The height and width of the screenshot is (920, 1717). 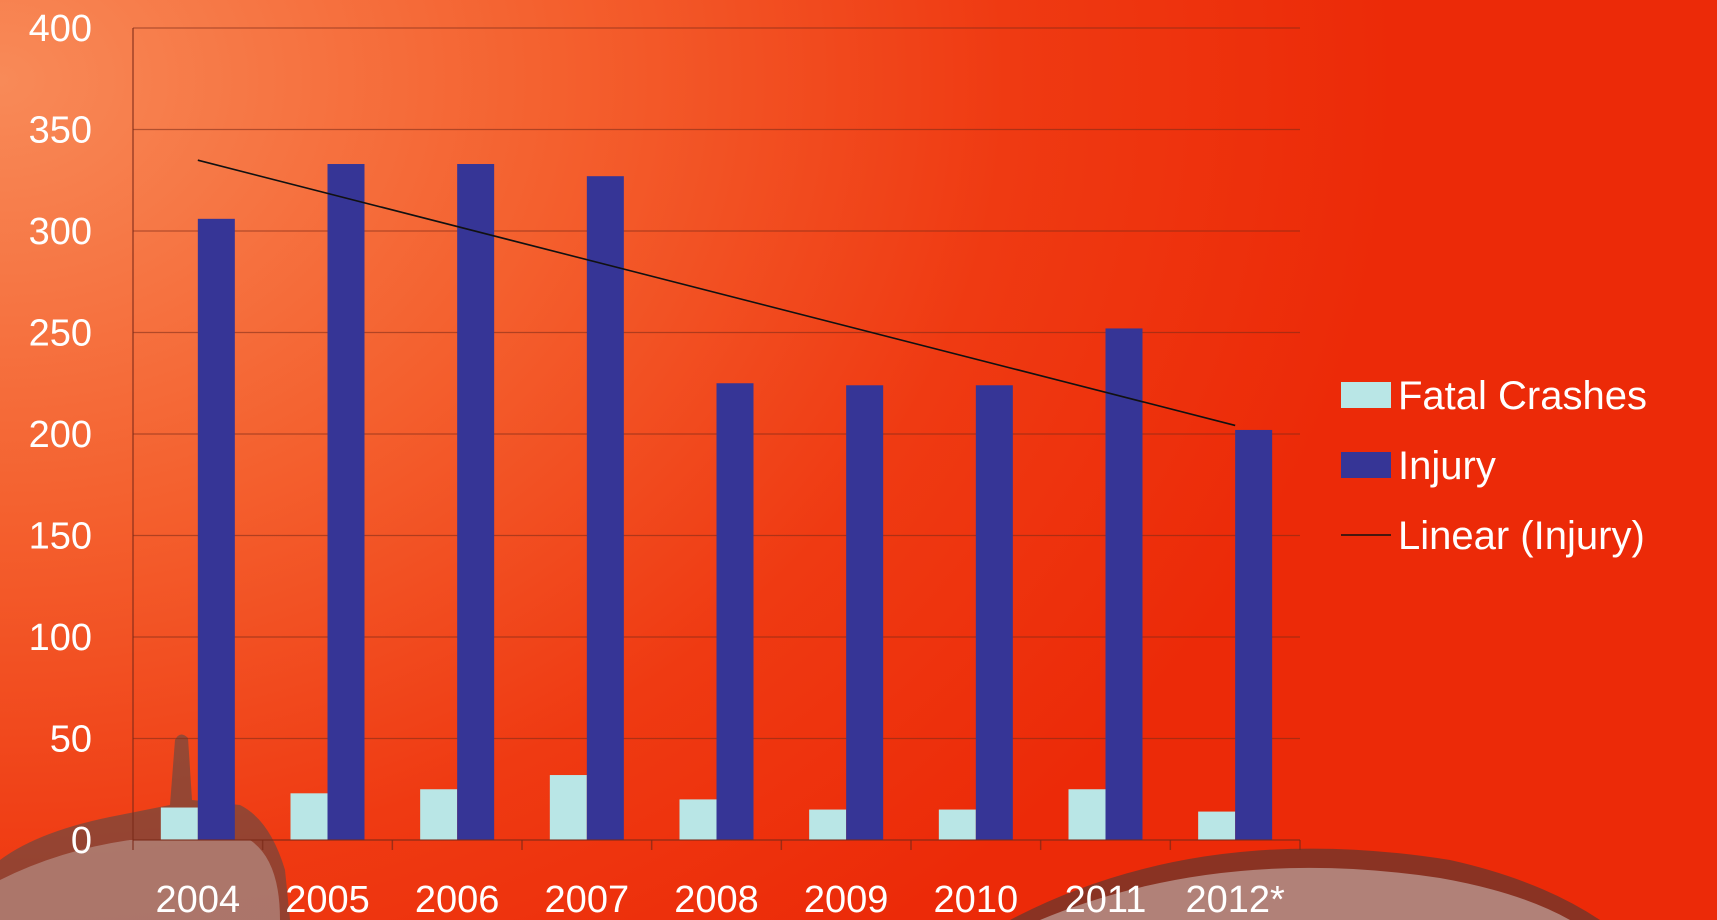 What do you see at coordinates (457, 899) in the screenshot?
I see `x-tick-label: 2006` at bounding box center [457, 899].